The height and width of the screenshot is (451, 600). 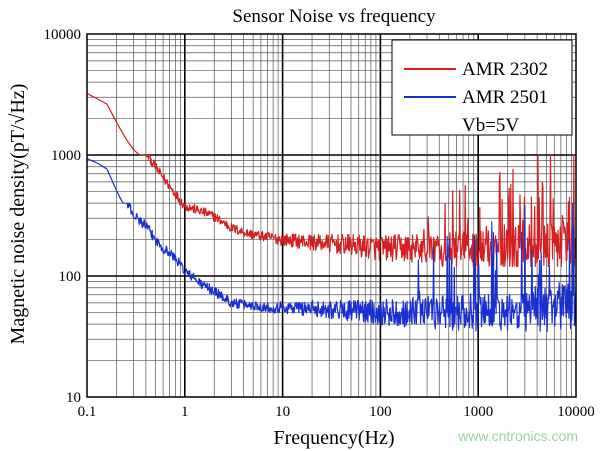 I want to click on x-tick-label: 0.1, so click(x=87, y=412).